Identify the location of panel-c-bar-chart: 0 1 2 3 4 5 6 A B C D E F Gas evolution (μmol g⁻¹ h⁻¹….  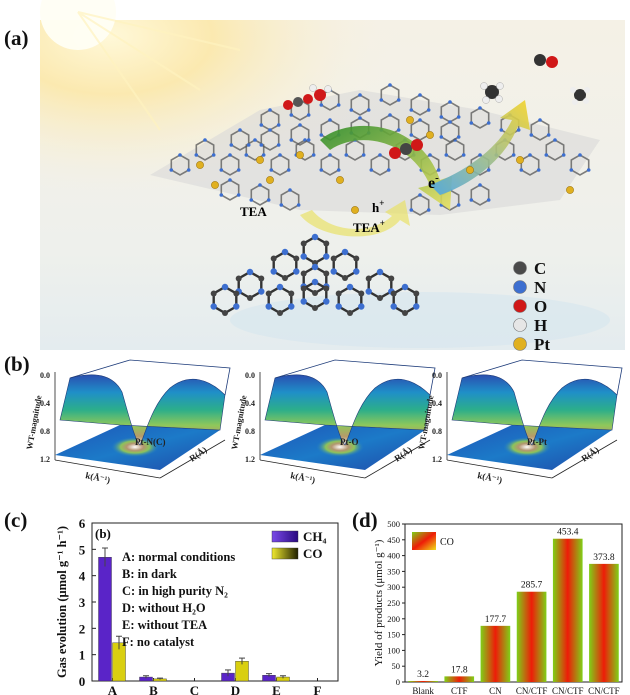
(197, 605).